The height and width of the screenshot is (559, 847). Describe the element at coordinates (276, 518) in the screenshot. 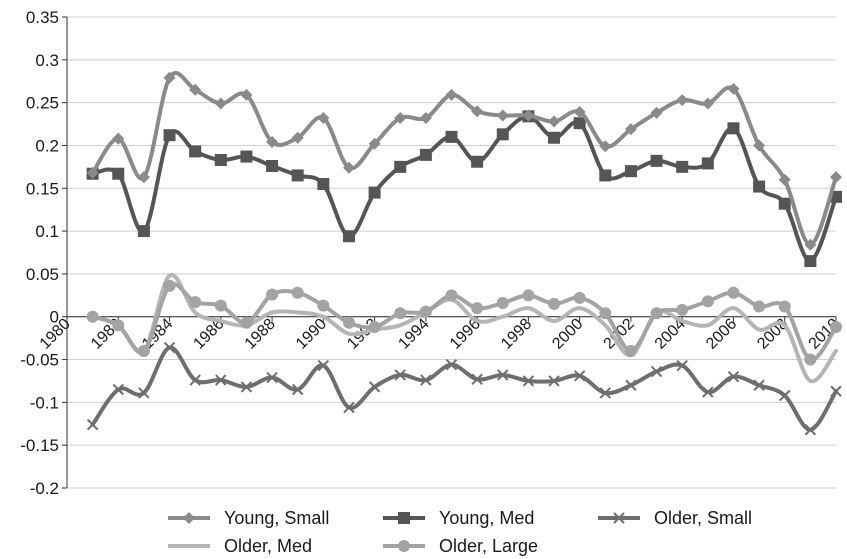

I see `legend-label: Young, Small` at that location.